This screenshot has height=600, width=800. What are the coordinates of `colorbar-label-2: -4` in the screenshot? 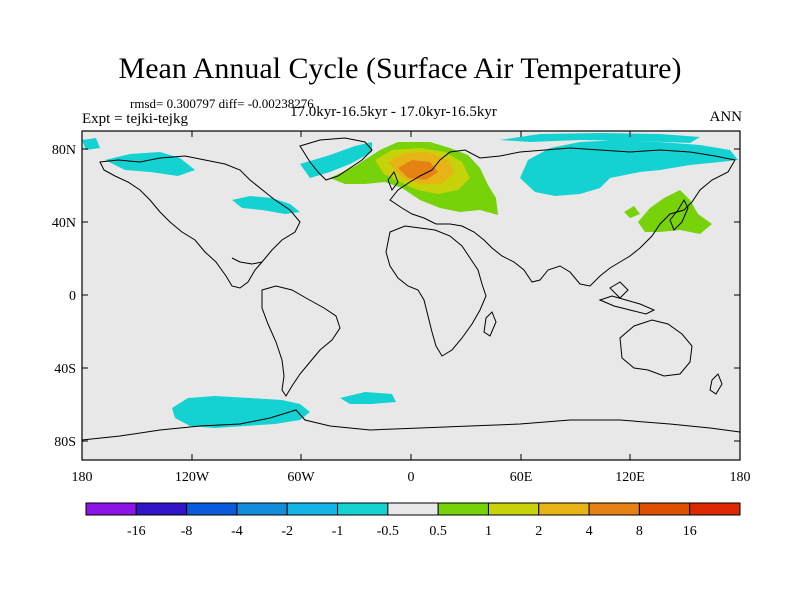 It's located at (237, 531).